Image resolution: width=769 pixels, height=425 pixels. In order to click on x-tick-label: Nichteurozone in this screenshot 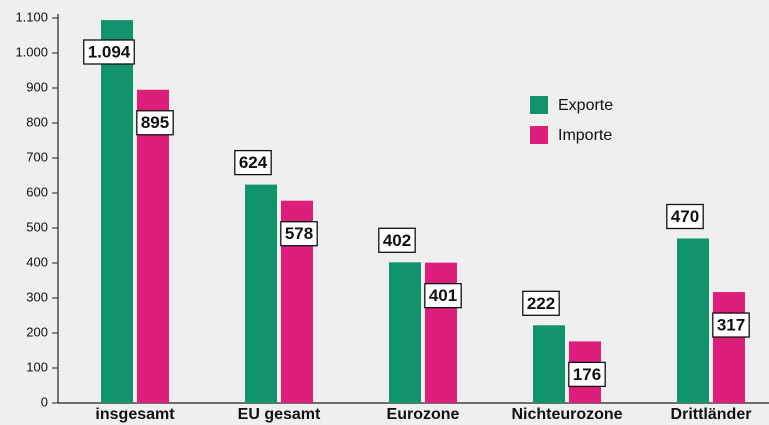, I will do `click(566, 414)`.